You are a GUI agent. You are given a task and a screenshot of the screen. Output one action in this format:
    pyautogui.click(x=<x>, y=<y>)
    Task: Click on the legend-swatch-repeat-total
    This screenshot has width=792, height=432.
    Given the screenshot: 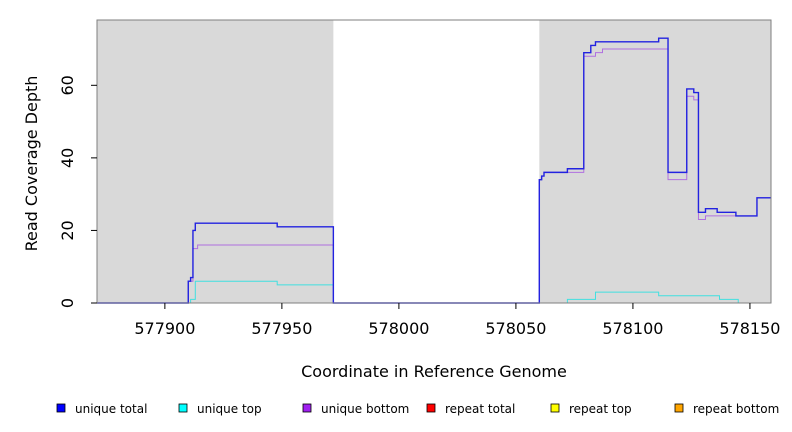 What is the action you would take?
    pyautogui.click(x=431, y=408)
    